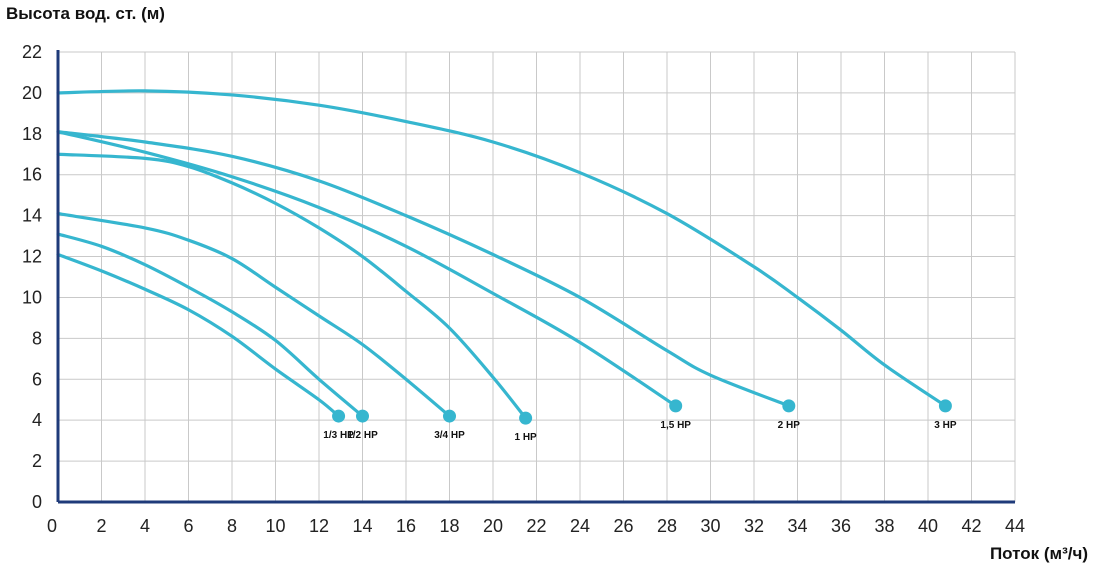 The width and height of the screenshot is (1098, 572). What do you see at coordinates (32, 257) in the screenshot?
I see `y-tick-label: 12` at bounding box center [32, 257].